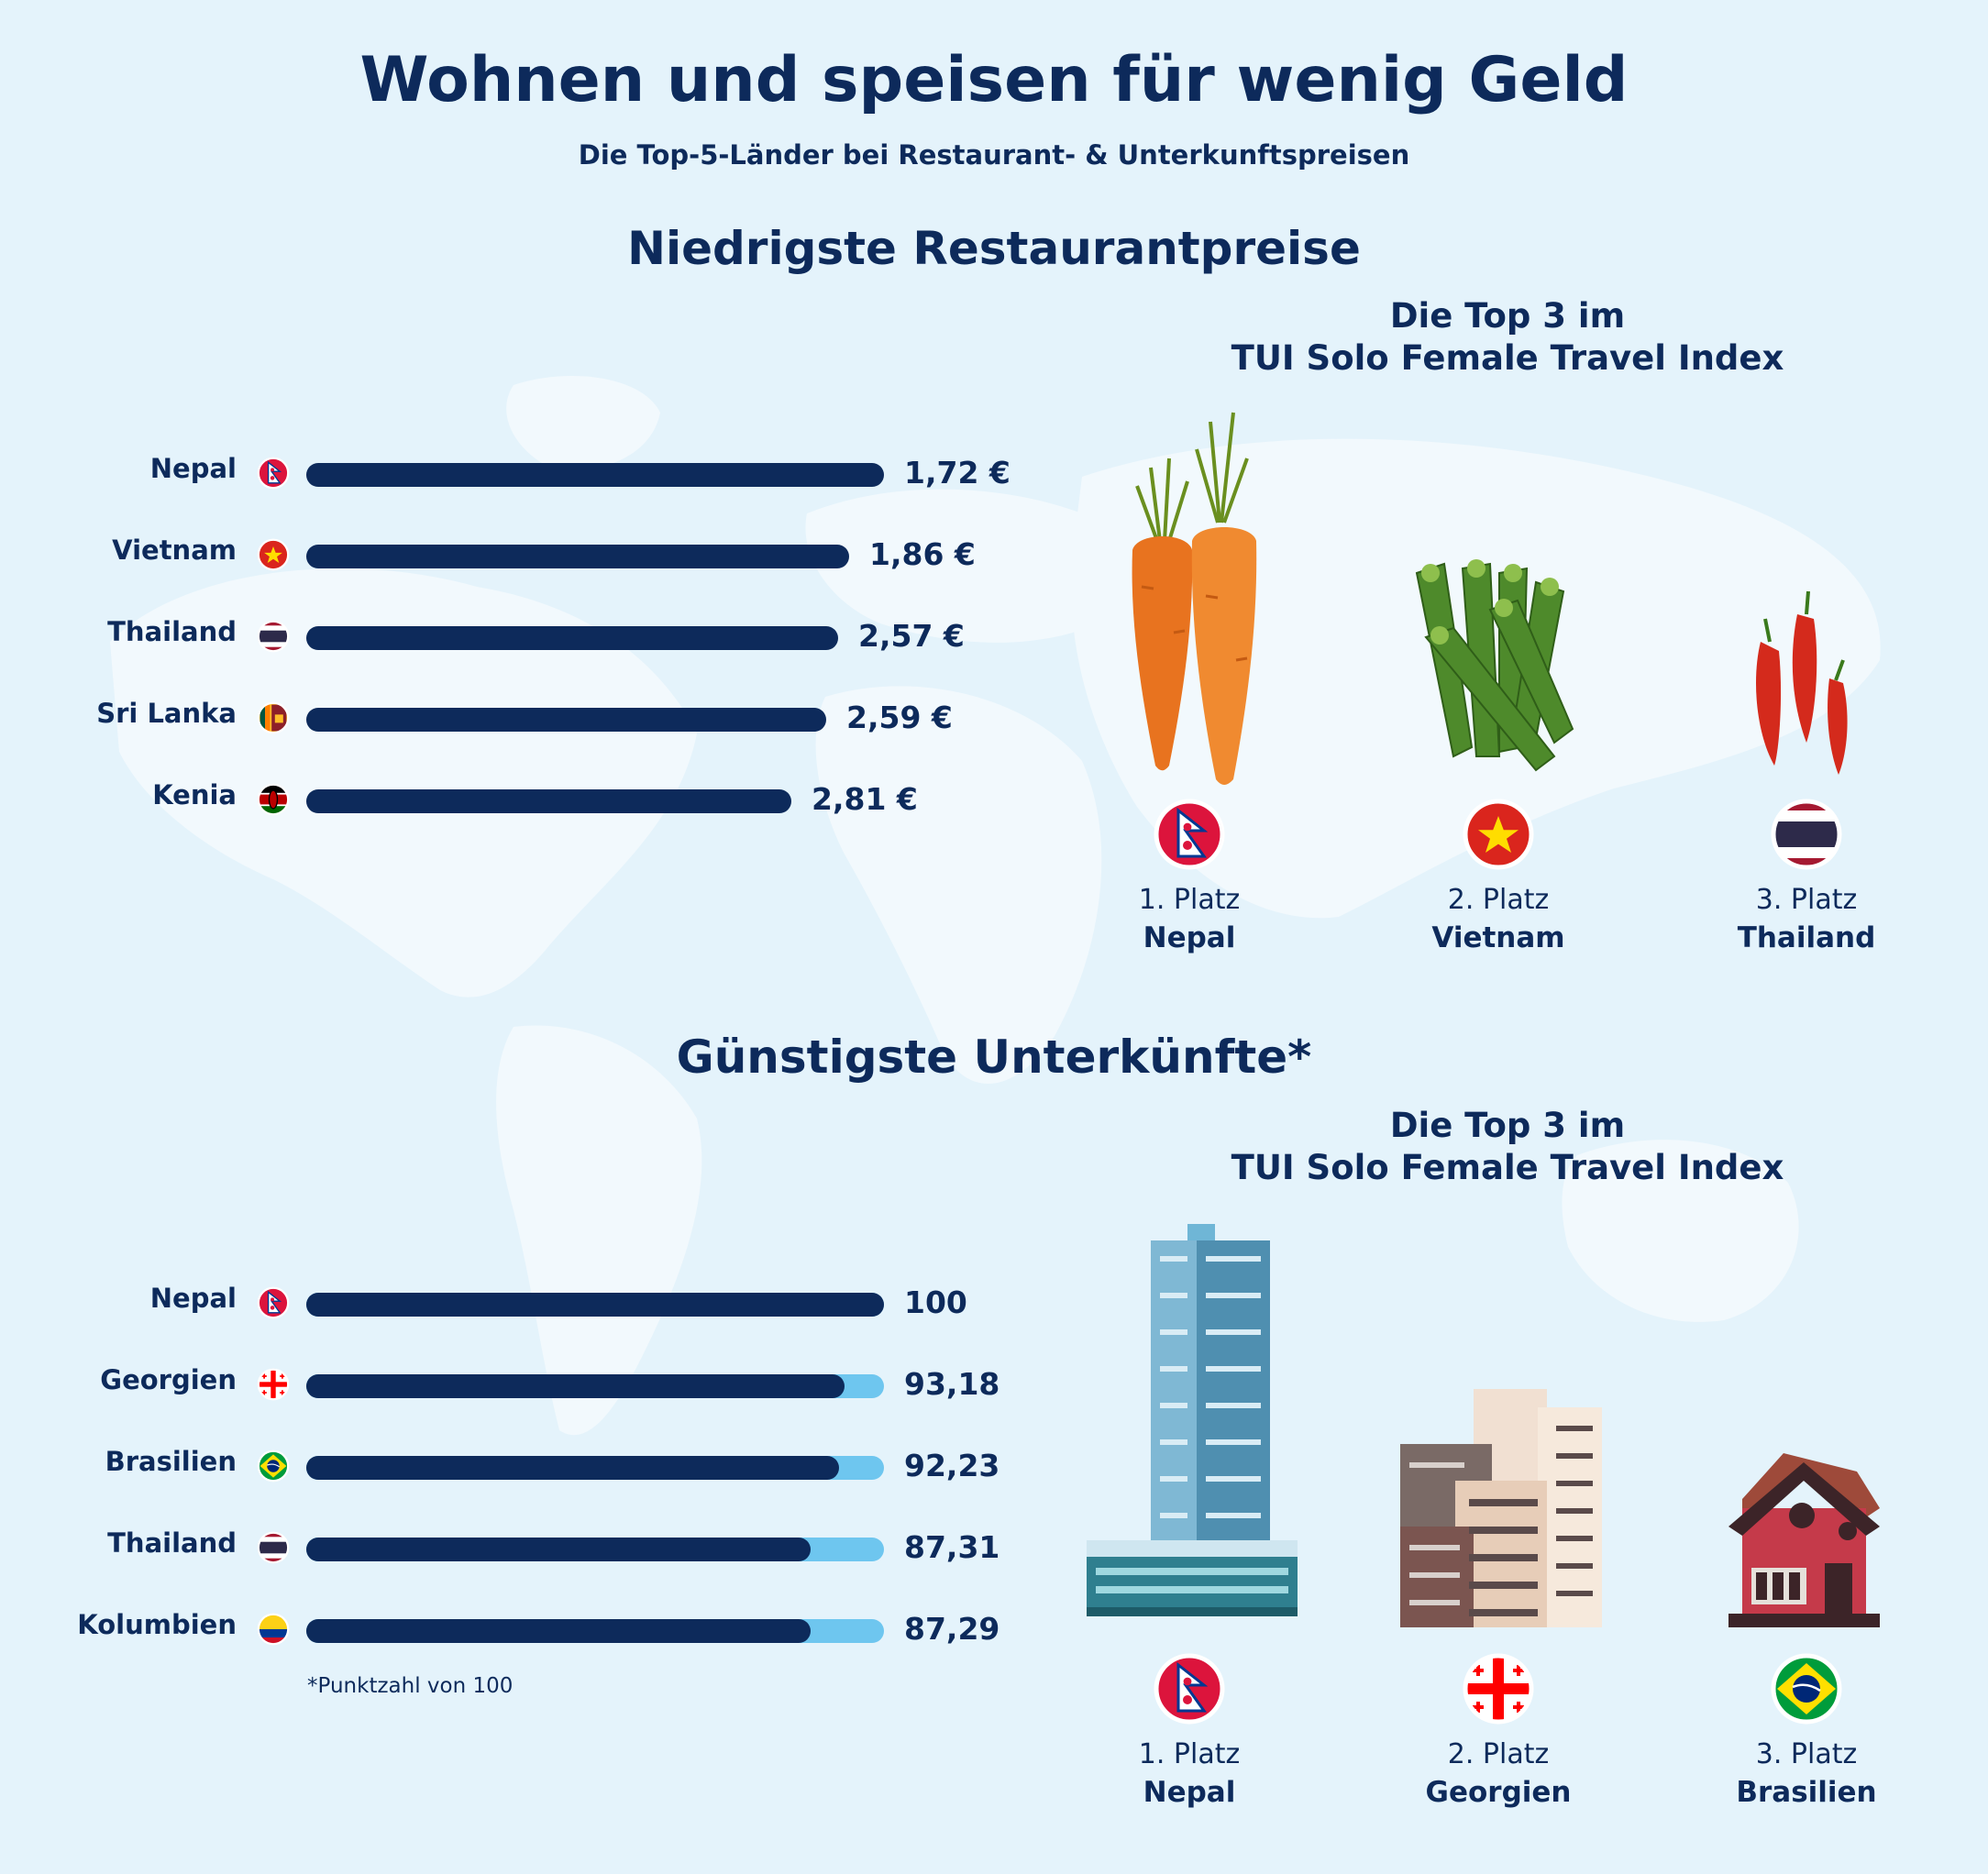  I want to click on srilanka-flag-icon, so click(273, 717).